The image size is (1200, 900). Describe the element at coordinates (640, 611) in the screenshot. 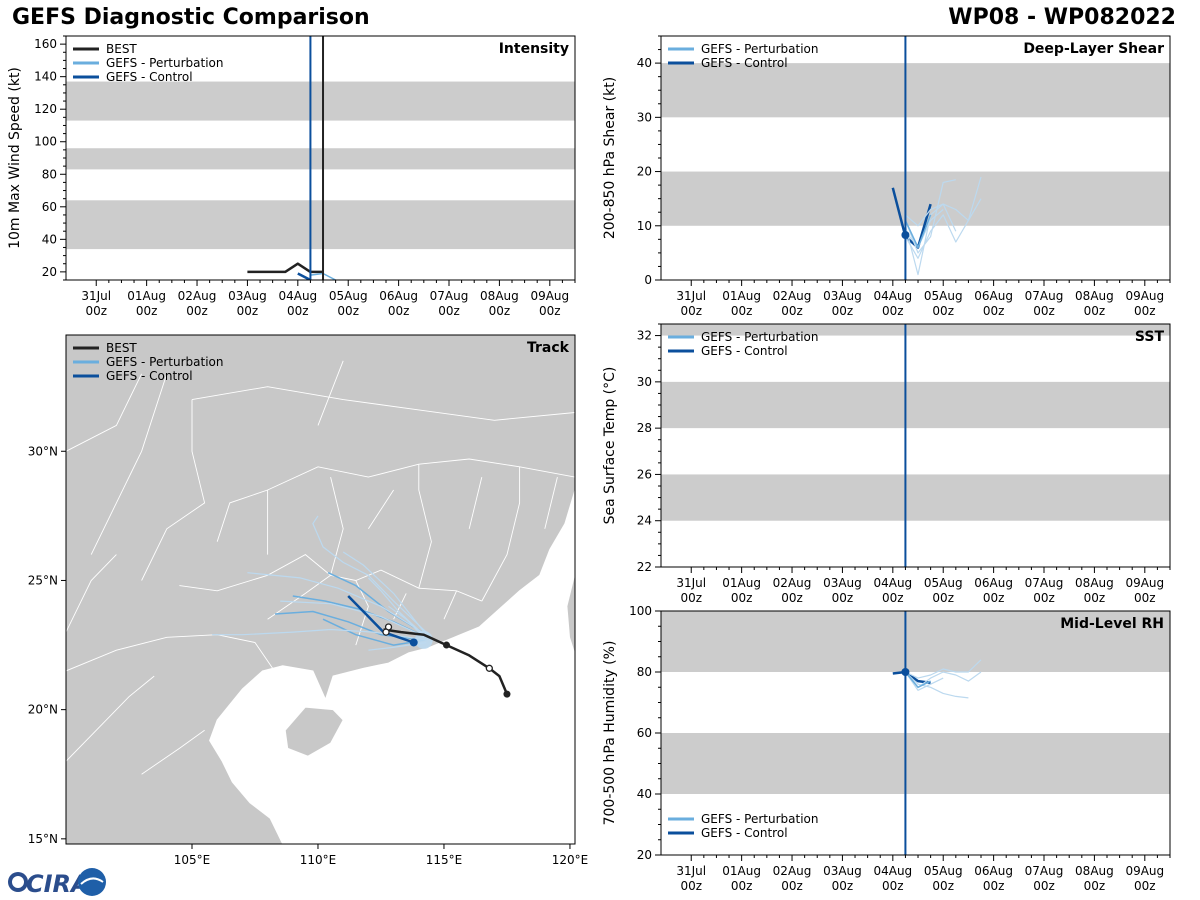

I see `y-tick-label: 100` at that location.